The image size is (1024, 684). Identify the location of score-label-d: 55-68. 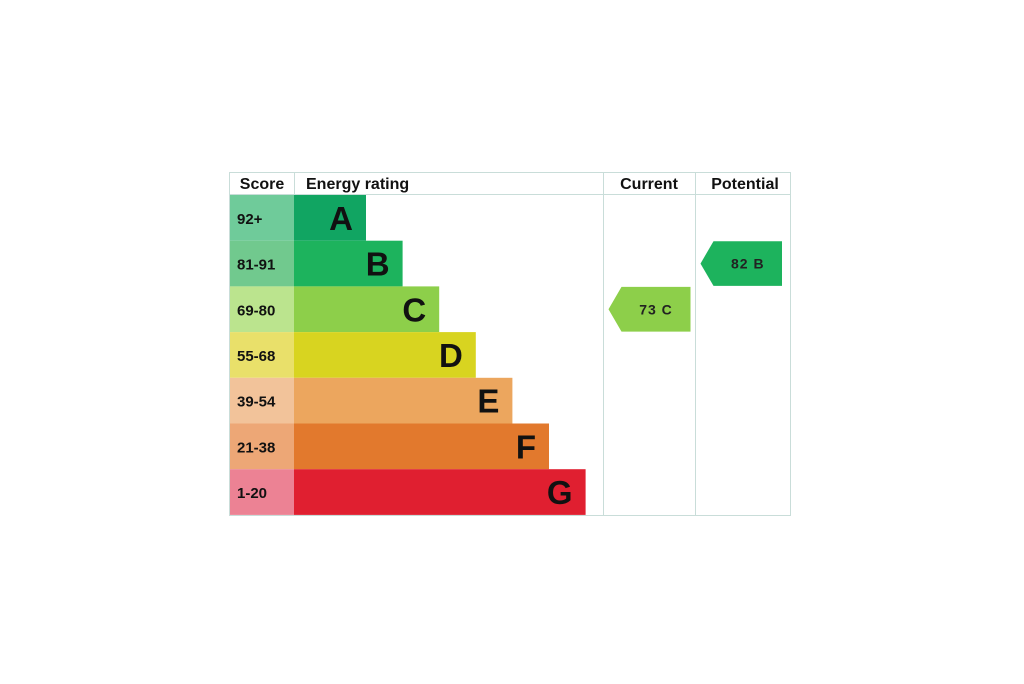
(256, 356).